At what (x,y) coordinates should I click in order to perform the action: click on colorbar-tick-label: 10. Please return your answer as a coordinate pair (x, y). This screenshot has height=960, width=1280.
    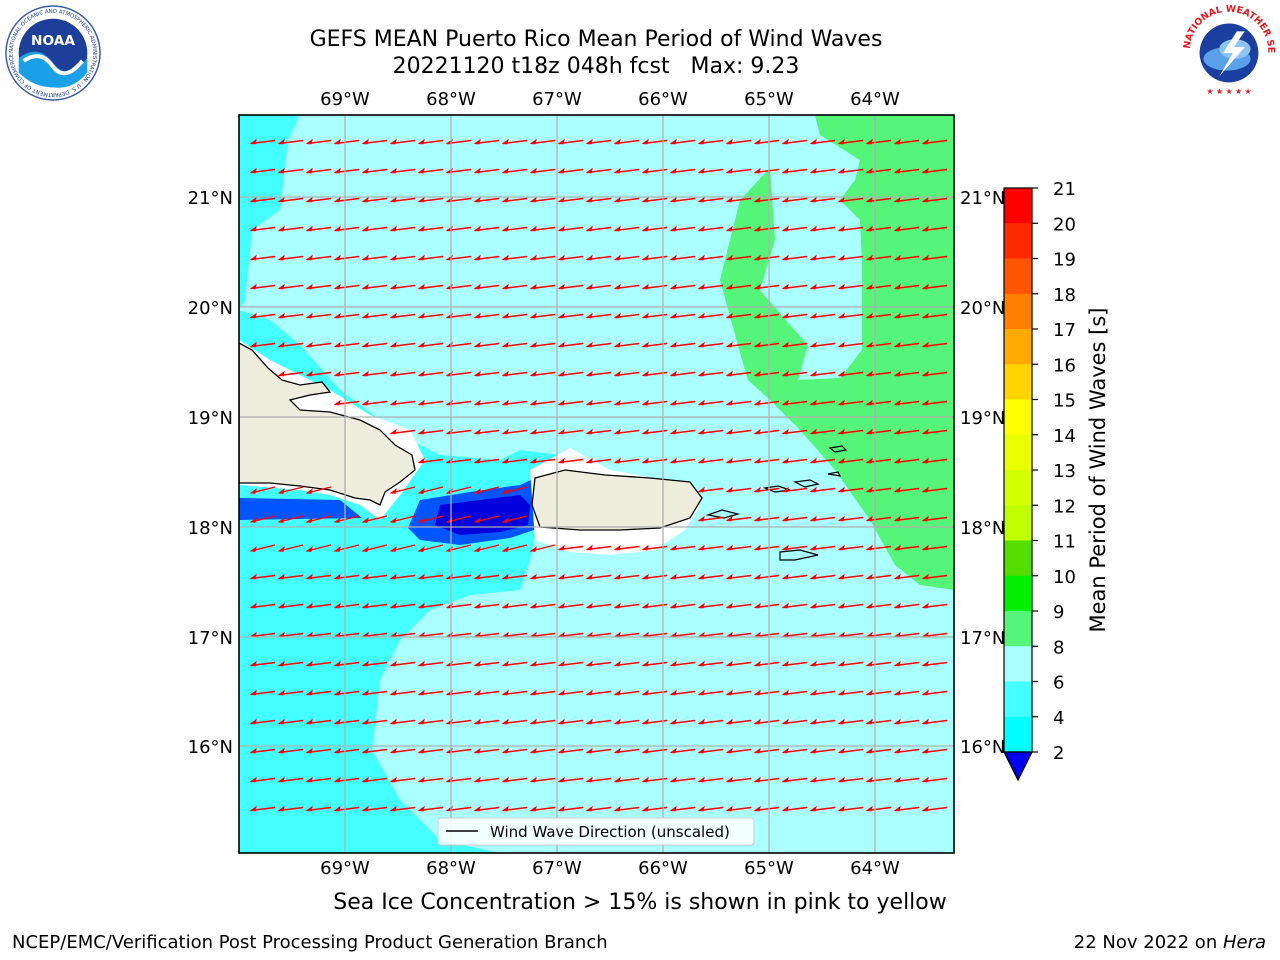
    Looking at the image, I should click on (1064, 577).